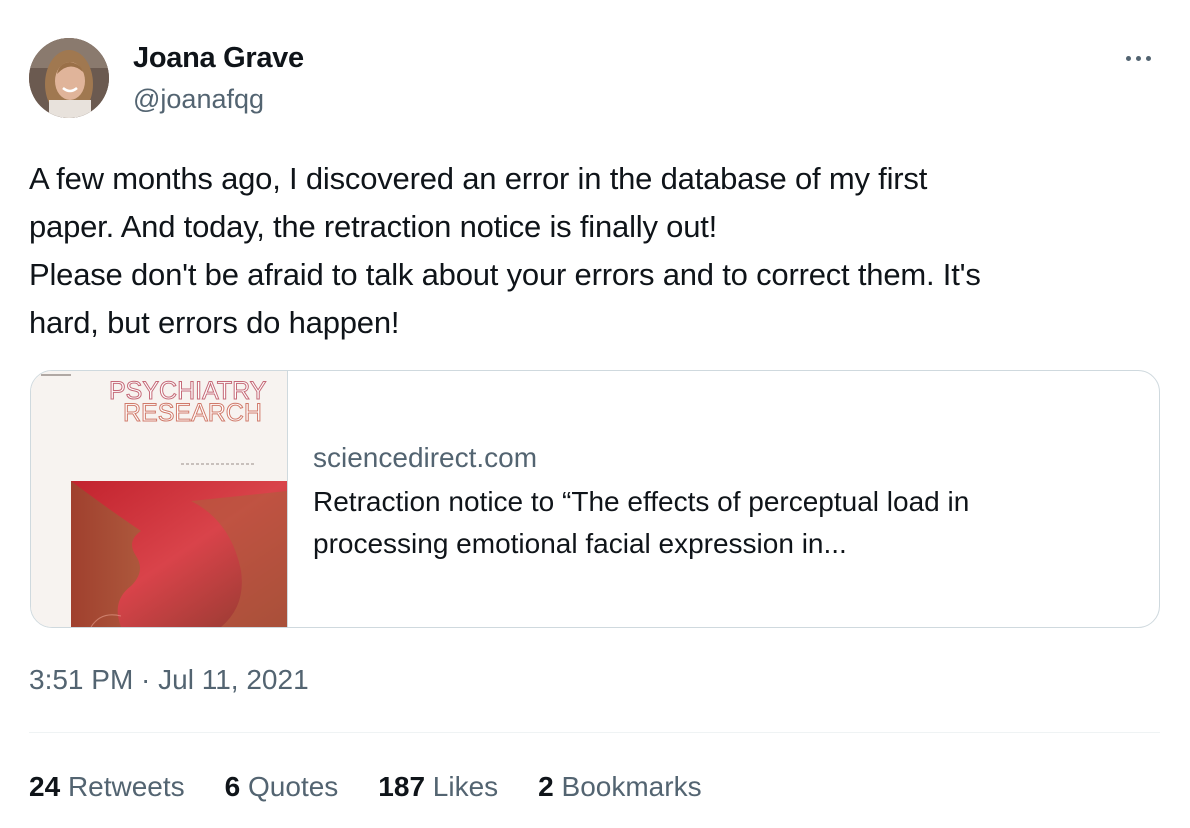  What do you see at coordinates (192, 413) in the screenshot?
I see `journal-title-line2: RESEARCH` at bounding box center [192, 413].